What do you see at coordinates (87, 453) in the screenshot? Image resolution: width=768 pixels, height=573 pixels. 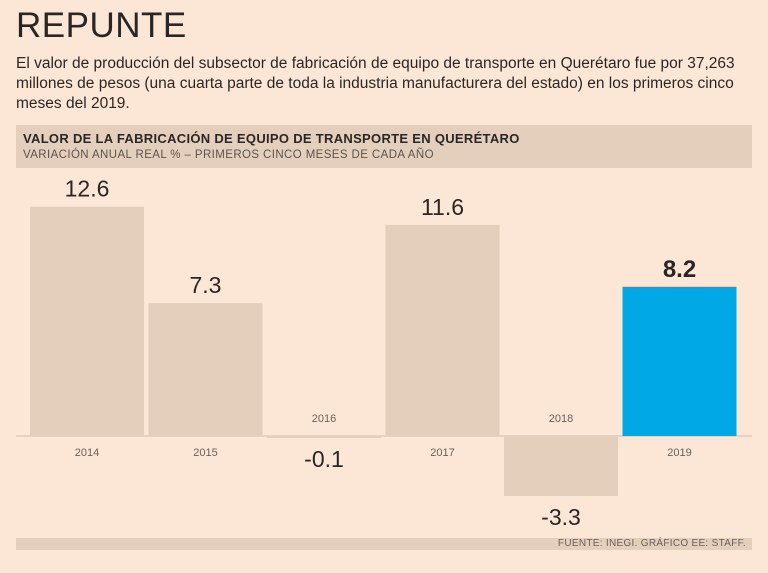 I see `year-label-2014: 2014` at bounding box center [87, 453].